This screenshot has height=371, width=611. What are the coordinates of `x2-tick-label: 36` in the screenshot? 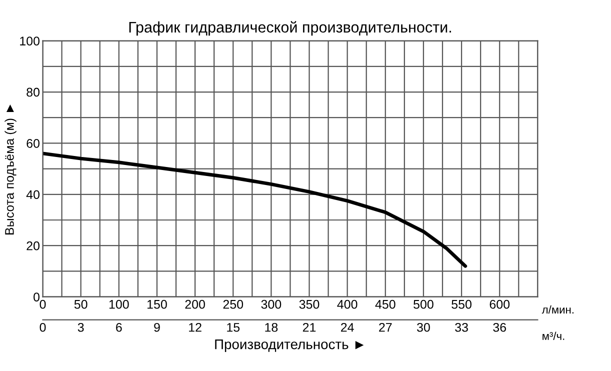 It's located at (499, 327).